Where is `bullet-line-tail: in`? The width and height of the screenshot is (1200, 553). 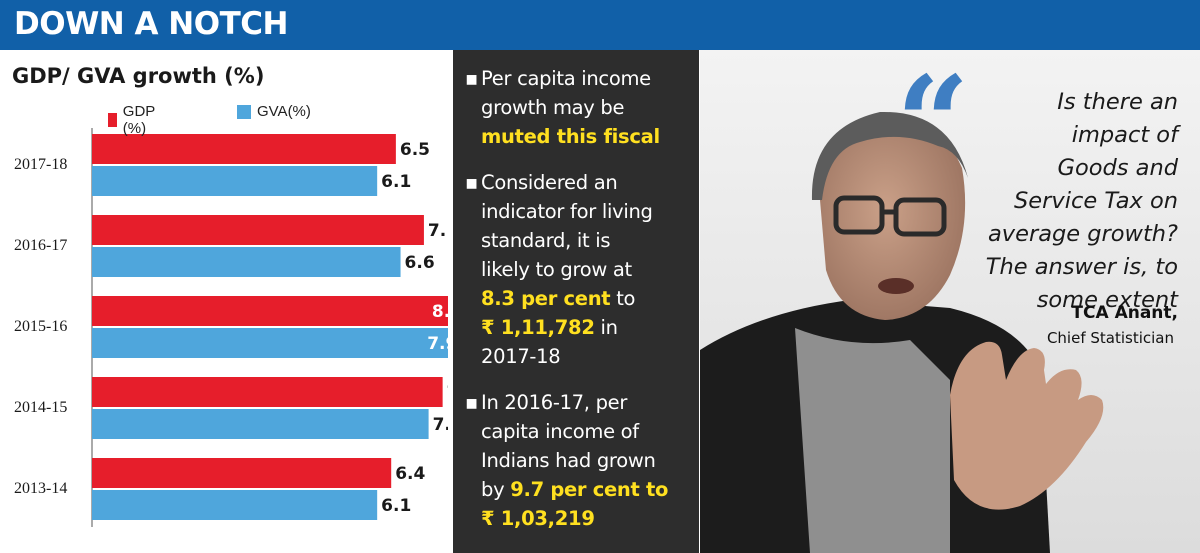 bullet-line-tail: in is located at coordinates (606, 327).